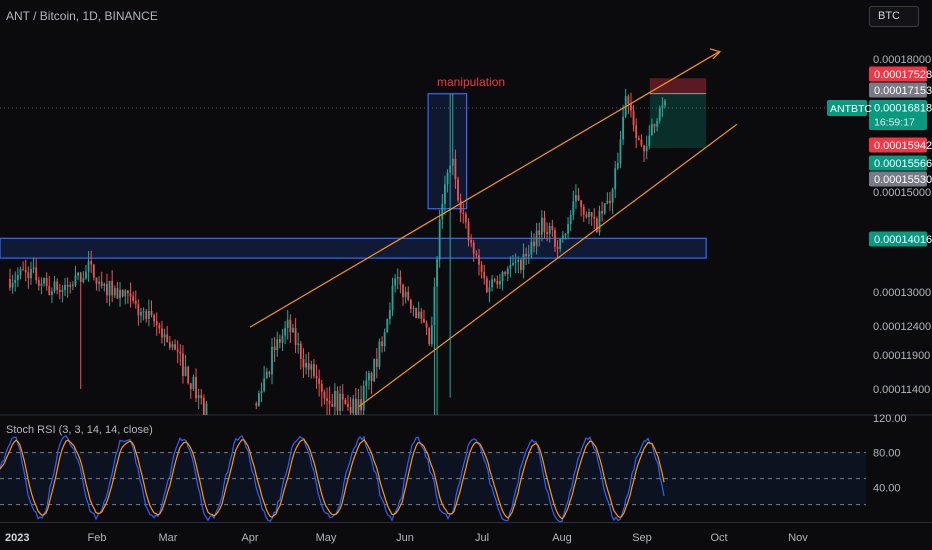 This screenshot has width=932, height=550. What do you see at coordinates (903, 146) in the screenshot?
I see `price-label-text: 0.00015942` at bounding box center [903, 146].